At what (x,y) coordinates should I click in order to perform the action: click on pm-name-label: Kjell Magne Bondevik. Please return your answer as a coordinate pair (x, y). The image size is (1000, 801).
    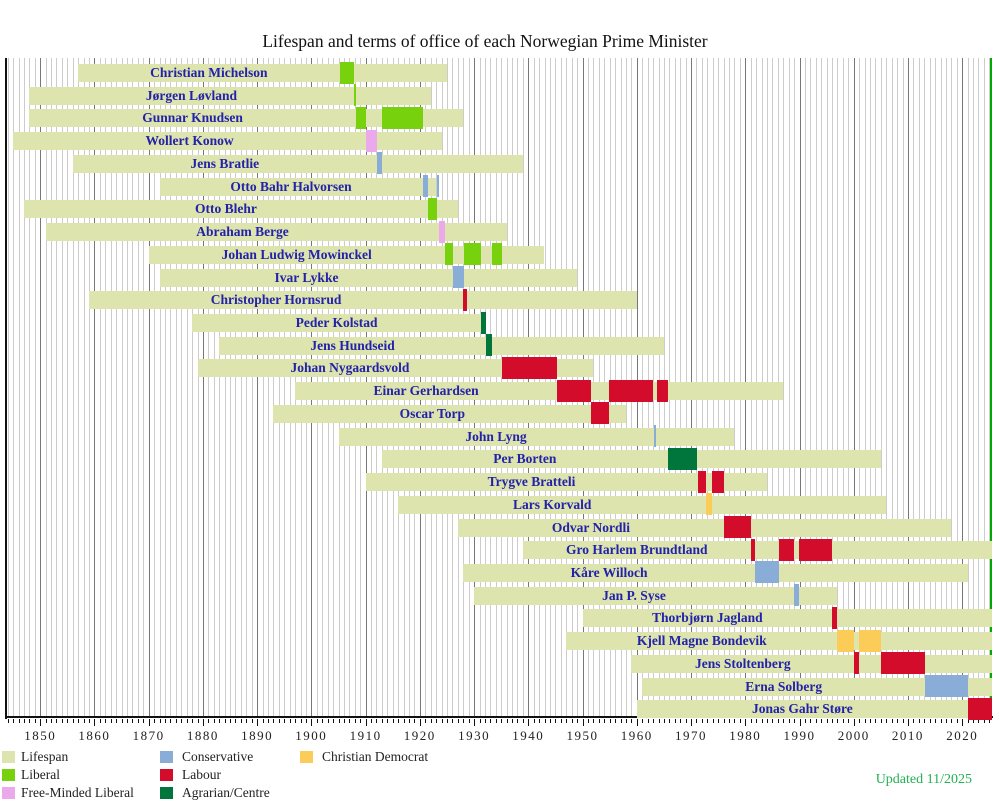
    Looking at the image, I should click on (701, 641).